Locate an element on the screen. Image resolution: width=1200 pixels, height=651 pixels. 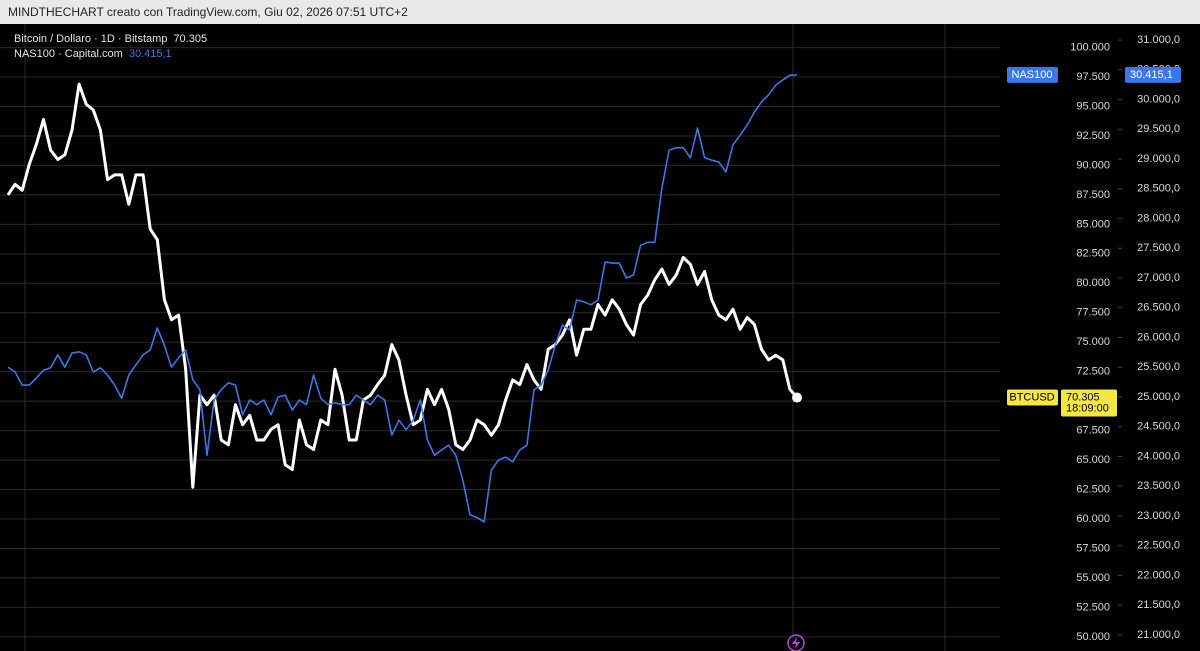
legend-name: NAS100 · Capital.com is located at coordinates (68, 54).